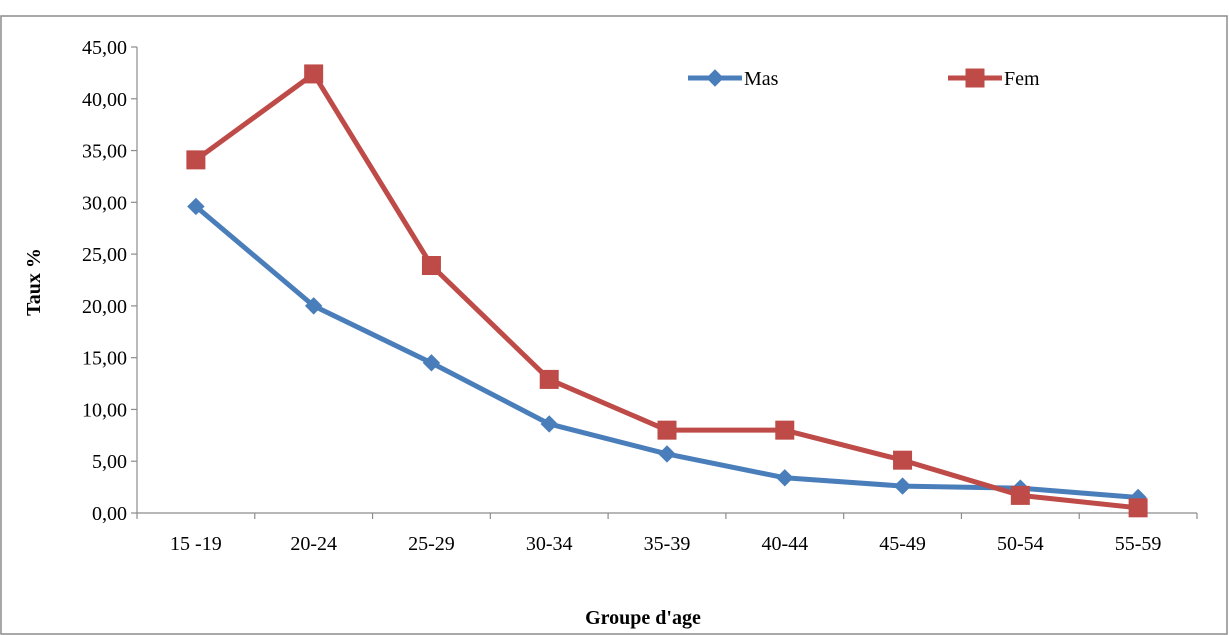  What do you see at coordinates (104, 359) in the screenshot?
I see `y-tick-label: 15,00` at bounding box center [104, 359].